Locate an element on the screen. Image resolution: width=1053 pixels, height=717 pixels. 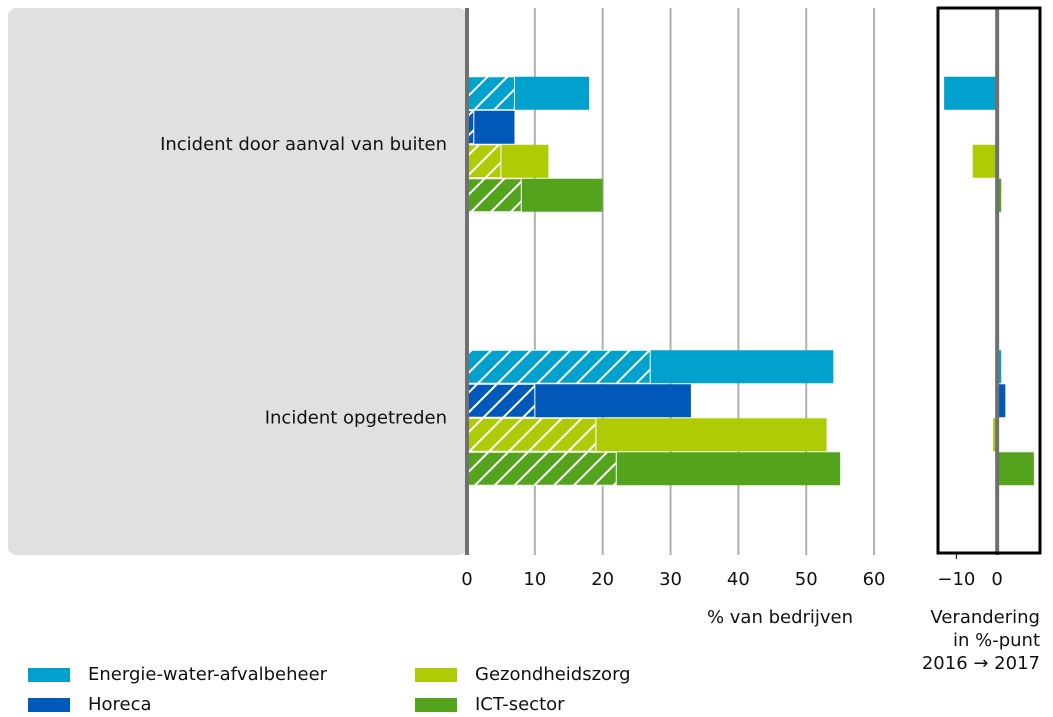
x-tick-label: −10 is located at coordinates (956, 579).